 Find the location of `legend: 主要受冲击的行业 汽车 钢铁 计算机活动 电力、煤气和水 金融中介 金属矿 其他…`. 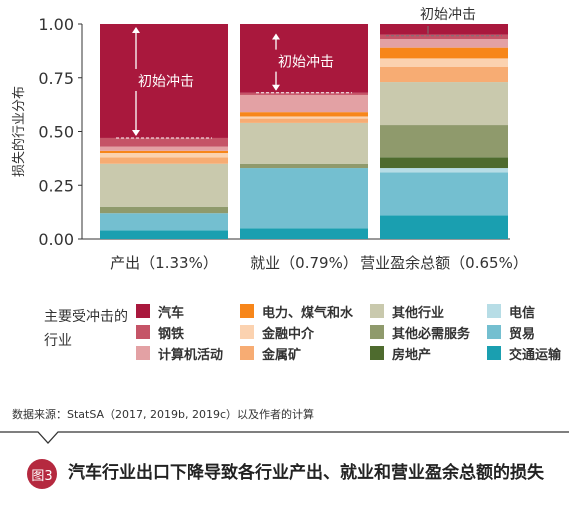

legend: 主要受冲击的行业 汽车 钢铁 计算机活动 电力、煤气和水 金融中介 金属矿 其他… is located at coordinates (302, 333).